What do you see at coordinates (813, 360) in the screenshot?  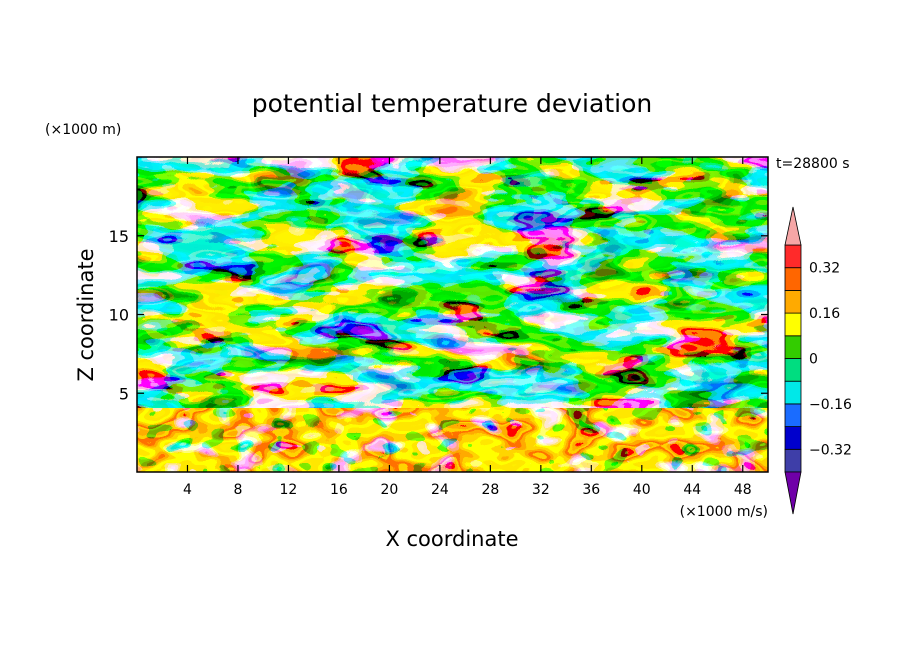 I see `colorbar-tick-label: 0` at bounding box center [813, 360].